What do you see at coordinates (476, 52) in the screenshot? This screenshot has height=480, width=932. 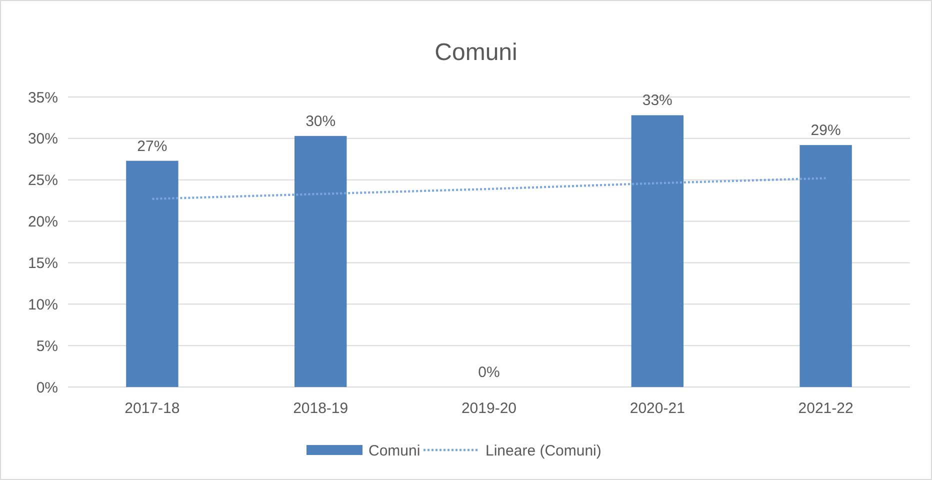 I see `chart-title: Comuni` at bounding box center [476, 52].